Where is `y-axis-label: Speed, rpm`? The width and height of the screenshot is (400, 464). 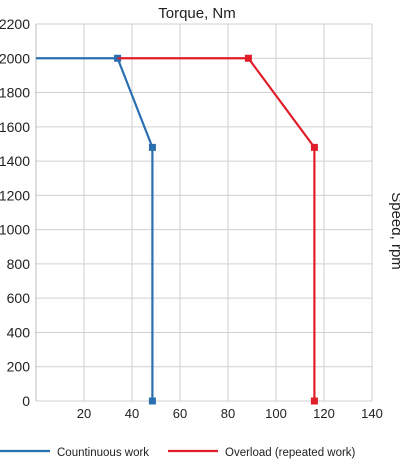 y-axis-label: Speed, rpm is located at coordinates (394, 231).